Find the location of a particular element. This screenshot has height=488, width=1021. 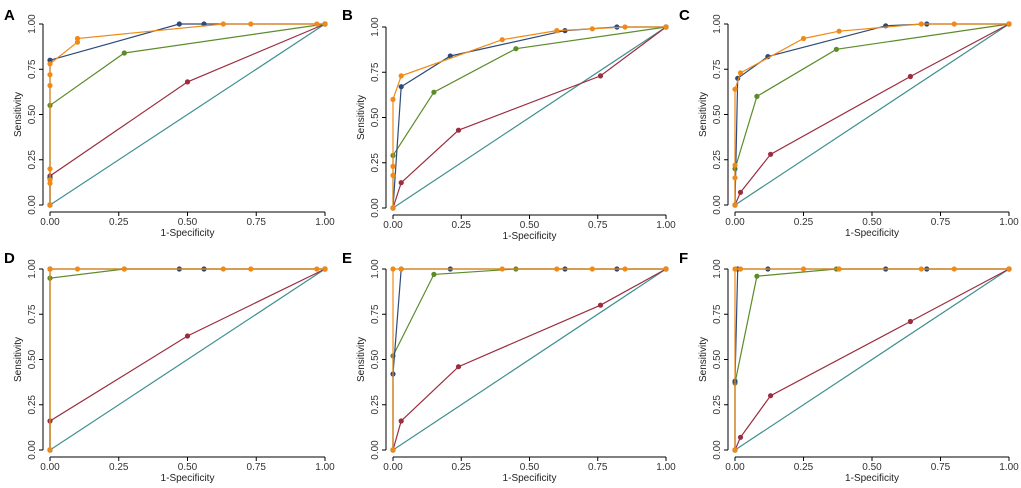

x-tick-label: 0.75 is located at coordinates (941, 467).